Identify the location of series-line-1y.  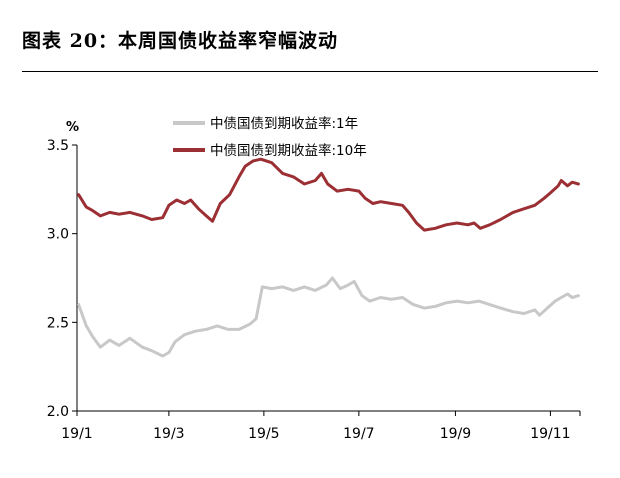
(328, 317).